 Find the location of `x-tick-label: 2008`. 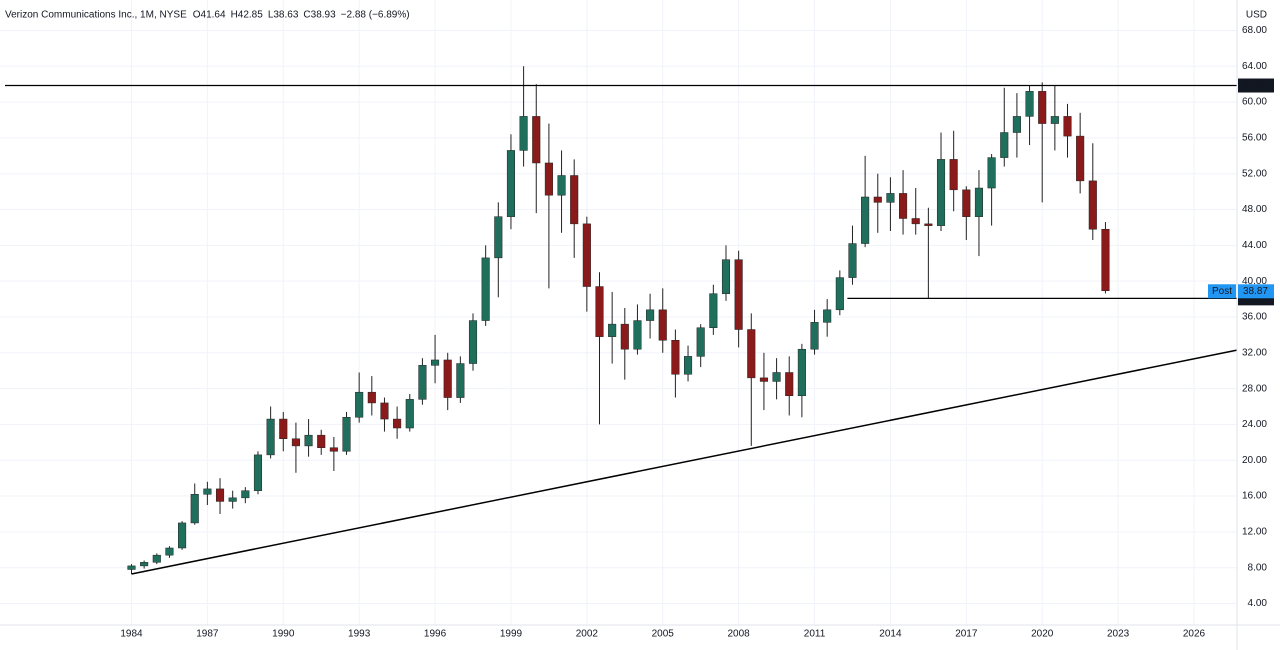

x-tick-label: 2008 is located at coordinates (739, 634).